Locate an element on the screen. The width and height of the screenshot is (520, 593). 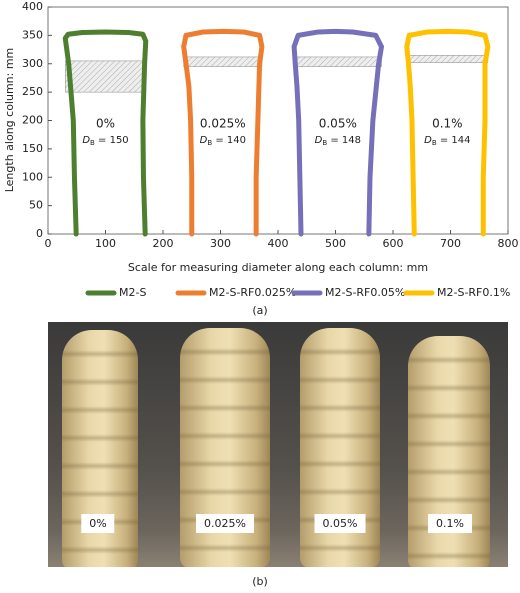
db-label: DB = 144 is located at coordinates (447, 141).